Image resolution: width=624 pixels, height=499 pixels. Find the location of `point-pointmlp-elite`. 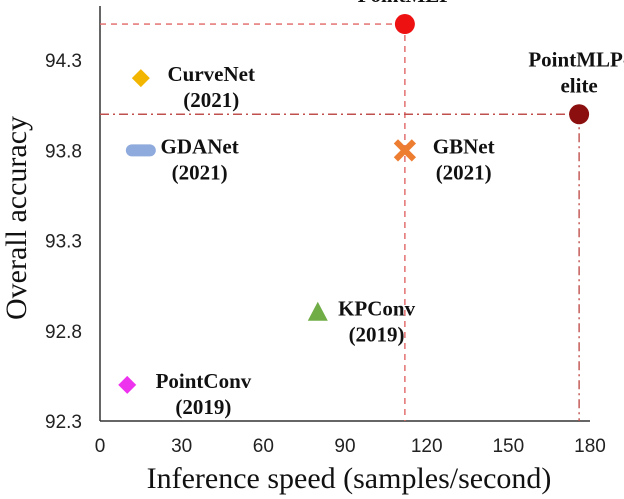

point-pointmlp-elite is located at coordinates (579, 114).